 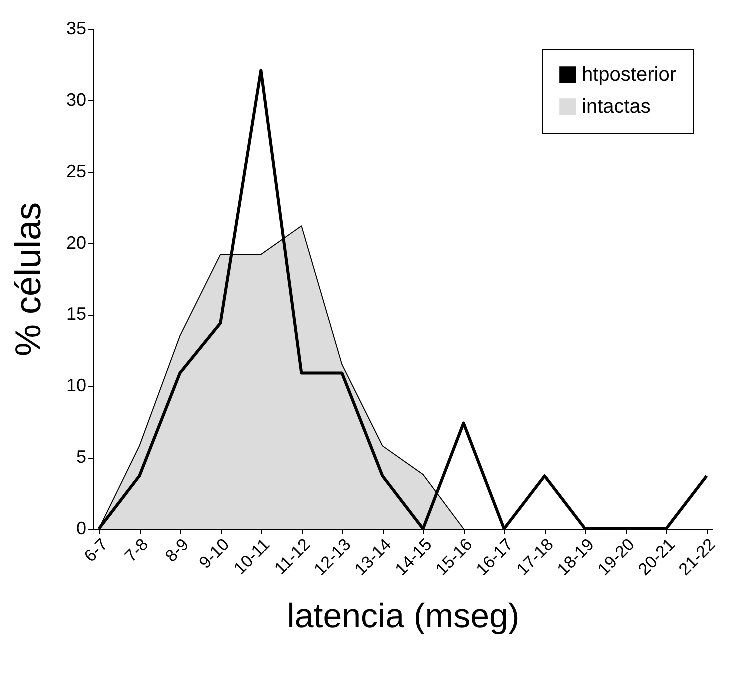 What do you see at coordinates (27, 279) in the screenshot?
I see `y-axis-title: % células` at bounding box center [27, 279].